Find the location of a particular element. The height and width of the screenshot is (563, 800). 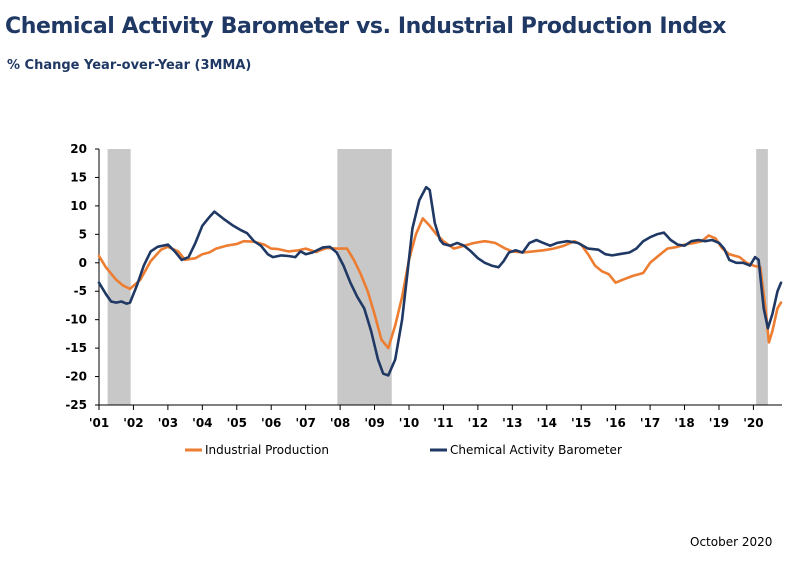

x-tick-label: '02 is located at coordinates (133, 423).